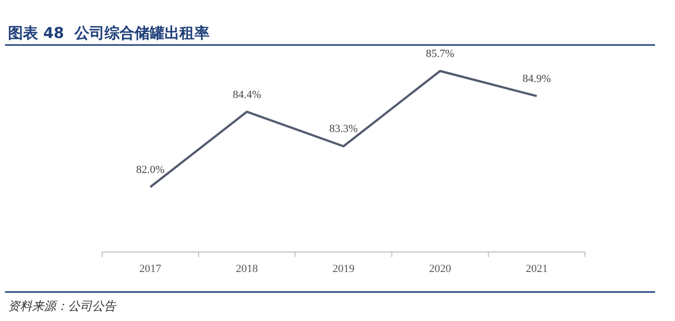  What do you see at coordinates (62, 306) in the screenshot?
I see `text: 资料来源：公司公告` at bounding box center [62, 306].